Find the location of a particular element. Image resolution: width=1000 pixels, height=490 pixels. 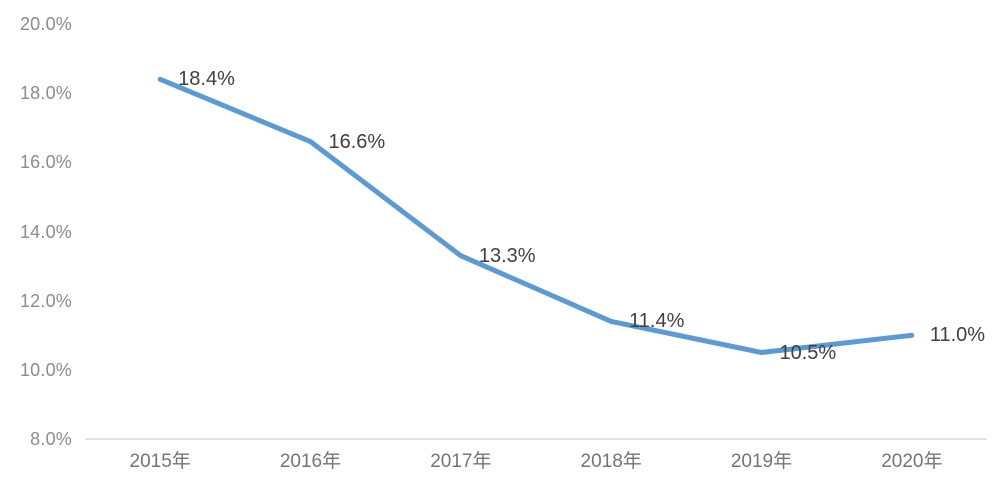

x-category-label: 2017年 is located at coordinates (461, 461).